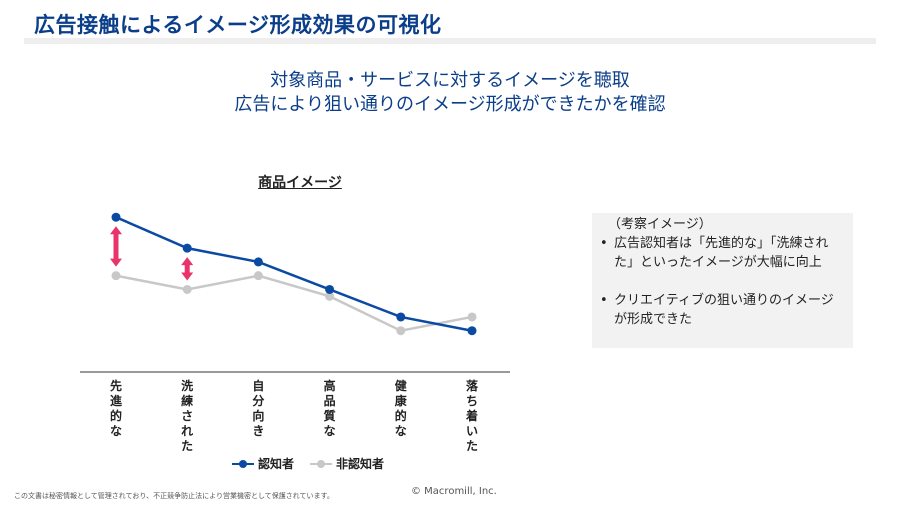  I want to click on insight-item-1-text: 広告認知者は「先進的な」「洗練された」といったイメージが大幅に向上, so click(721, 253).